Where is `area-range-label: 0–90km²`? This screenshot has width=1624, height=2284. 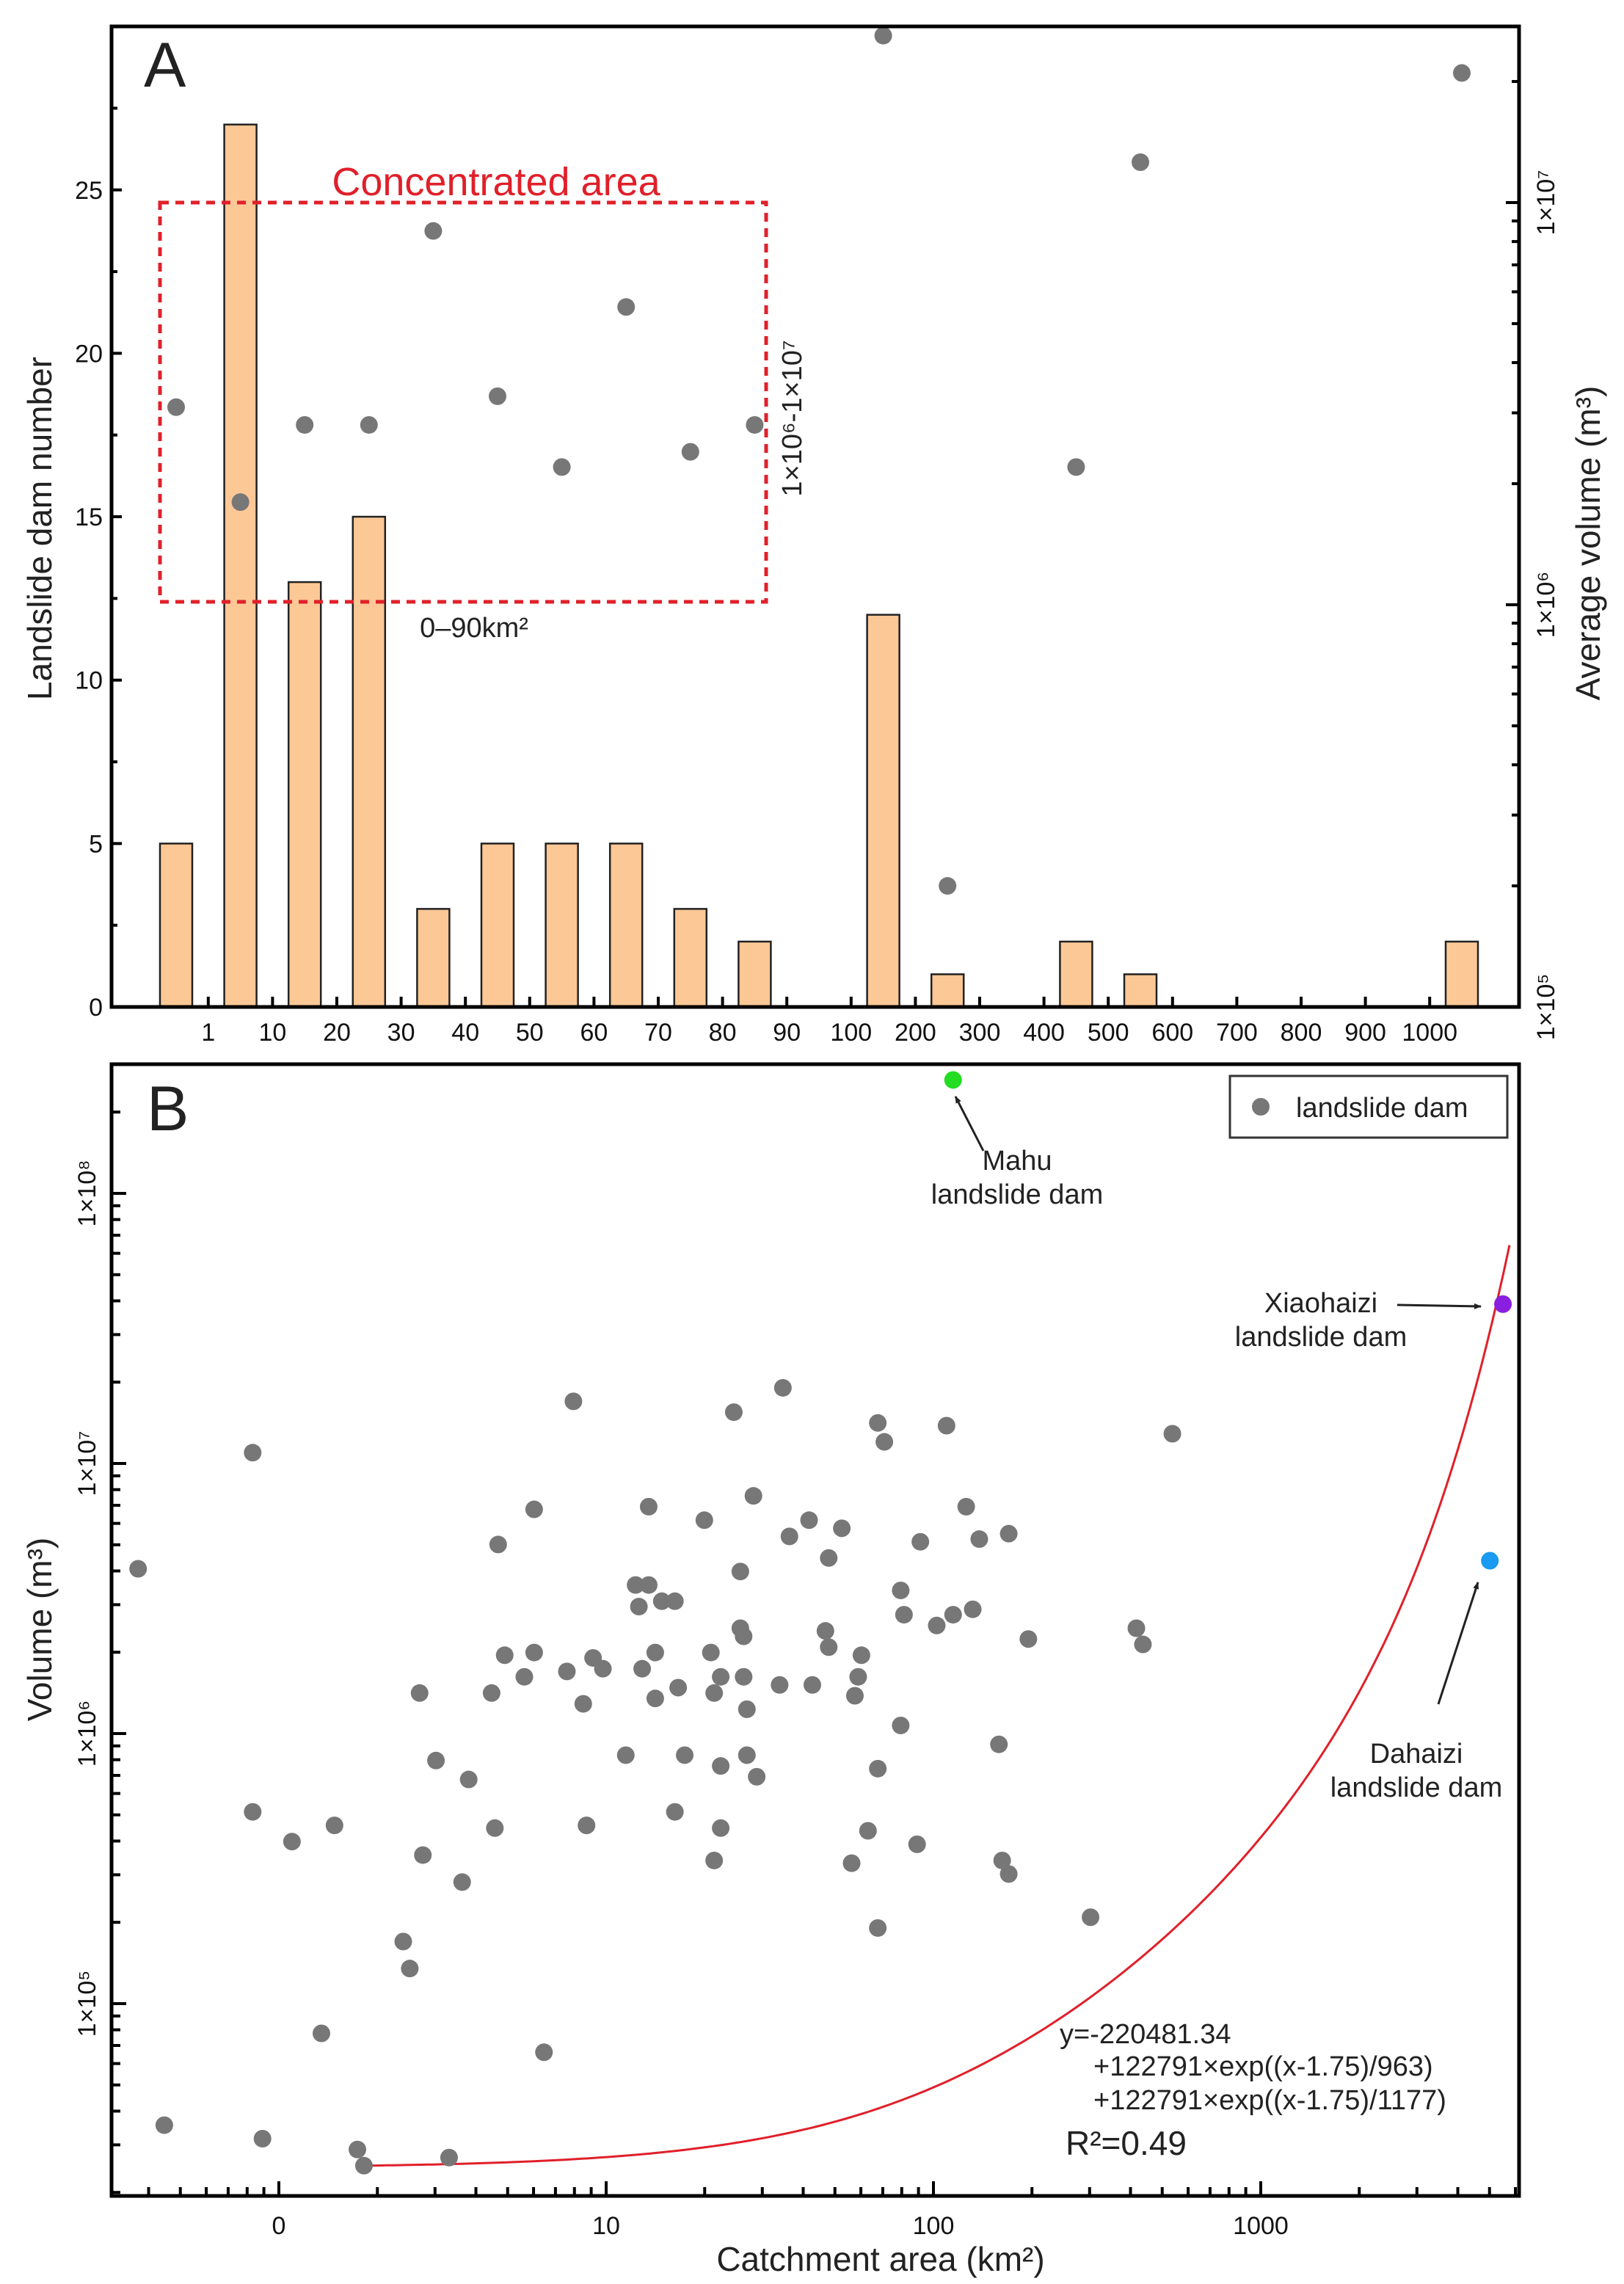 area-range-label: 0–90km² is located at coordinates (474, 628).